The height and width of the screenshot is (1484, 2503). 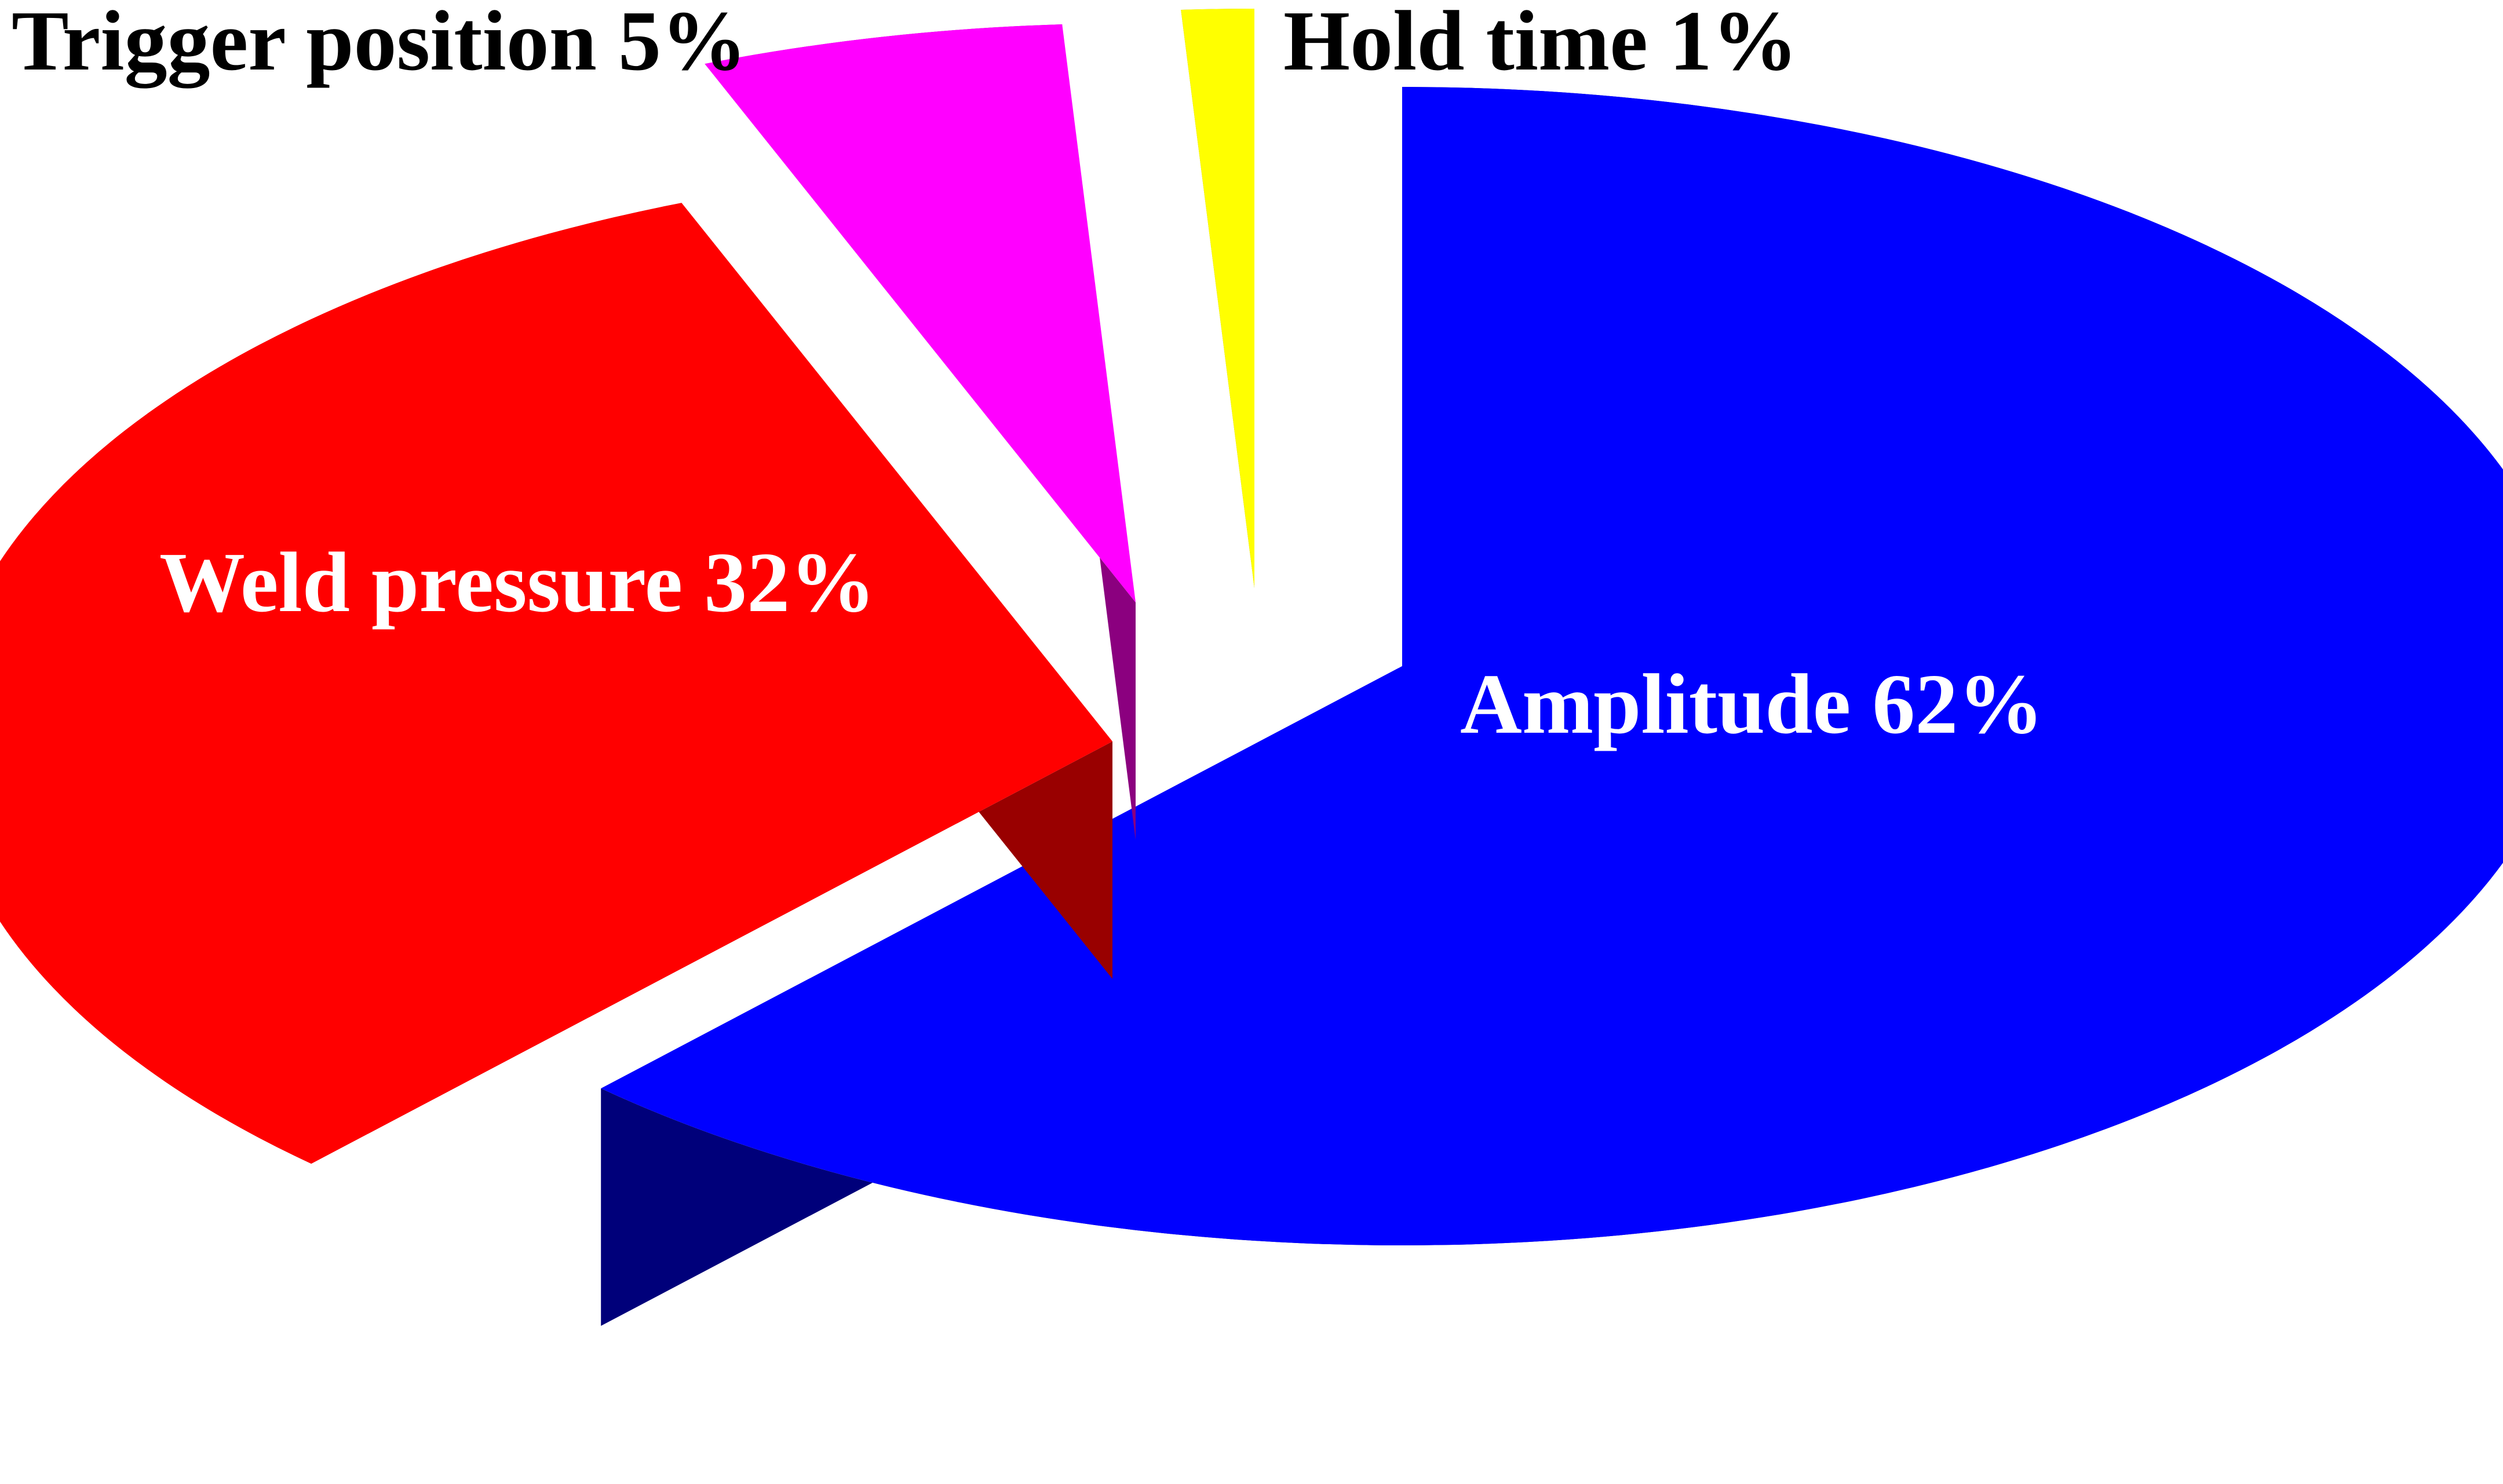 I want to click on label-hold-time: Hold time 1%, so click(x=1540, y=44).